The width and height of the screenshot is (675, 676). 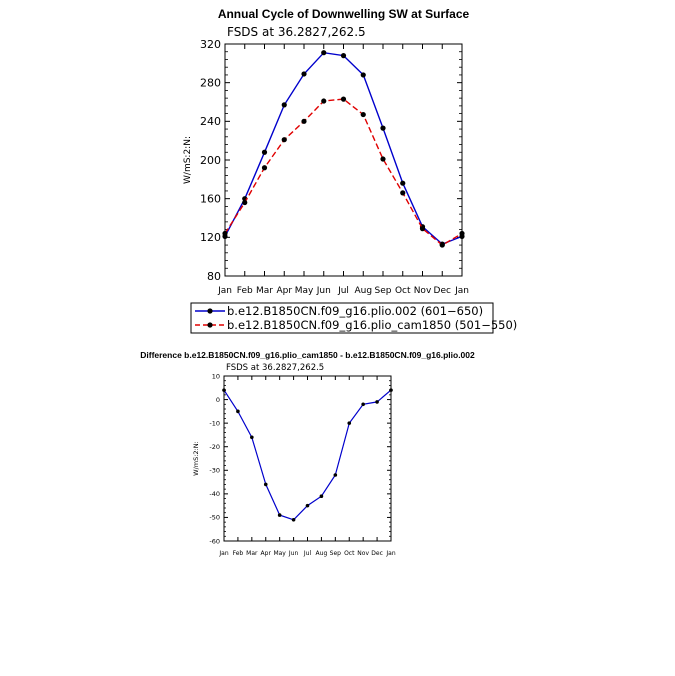 I want to click on y-tick-label: 120, so click(x=210, y=237).